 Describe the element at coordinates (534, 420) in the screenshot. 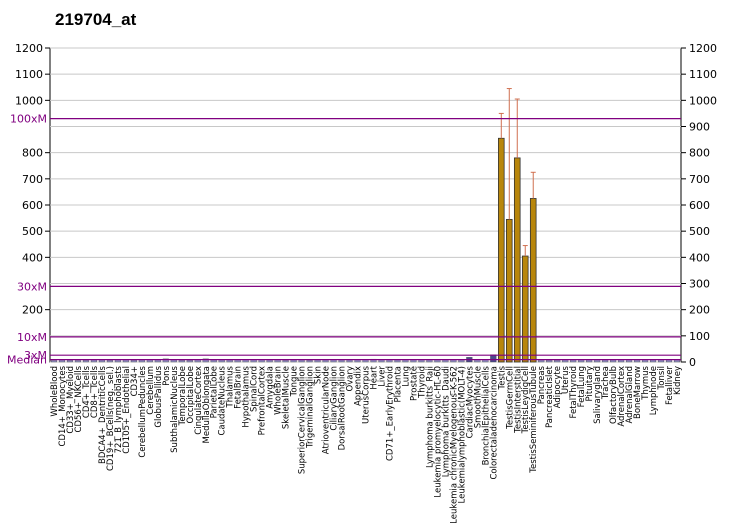

I see `category-label: TestisSeminiferousTubule` at that location.